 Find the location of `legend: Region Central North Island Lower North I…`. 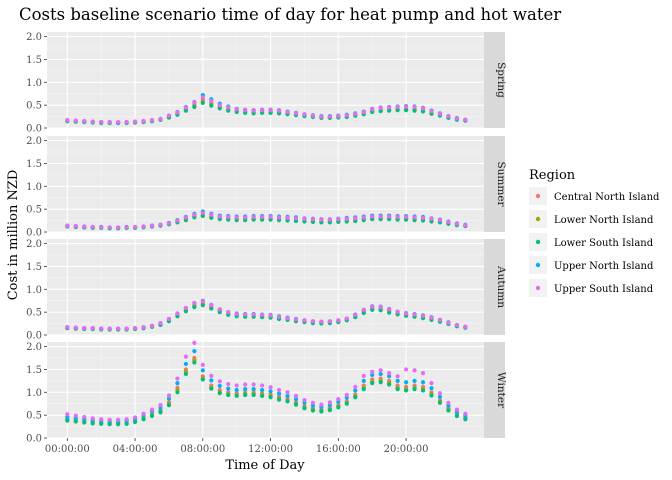

legend: Region Central North Island Lower North I… is located at coordinates (594, 232).